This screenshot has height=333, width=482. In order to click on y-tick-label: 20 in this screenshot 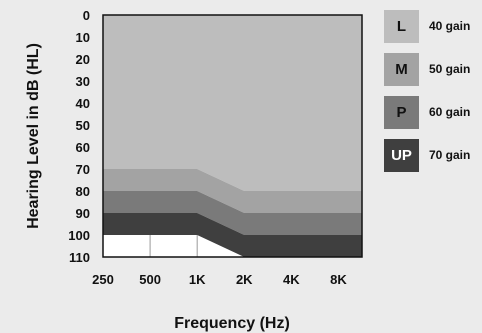, I will do `click(83, 59)`.